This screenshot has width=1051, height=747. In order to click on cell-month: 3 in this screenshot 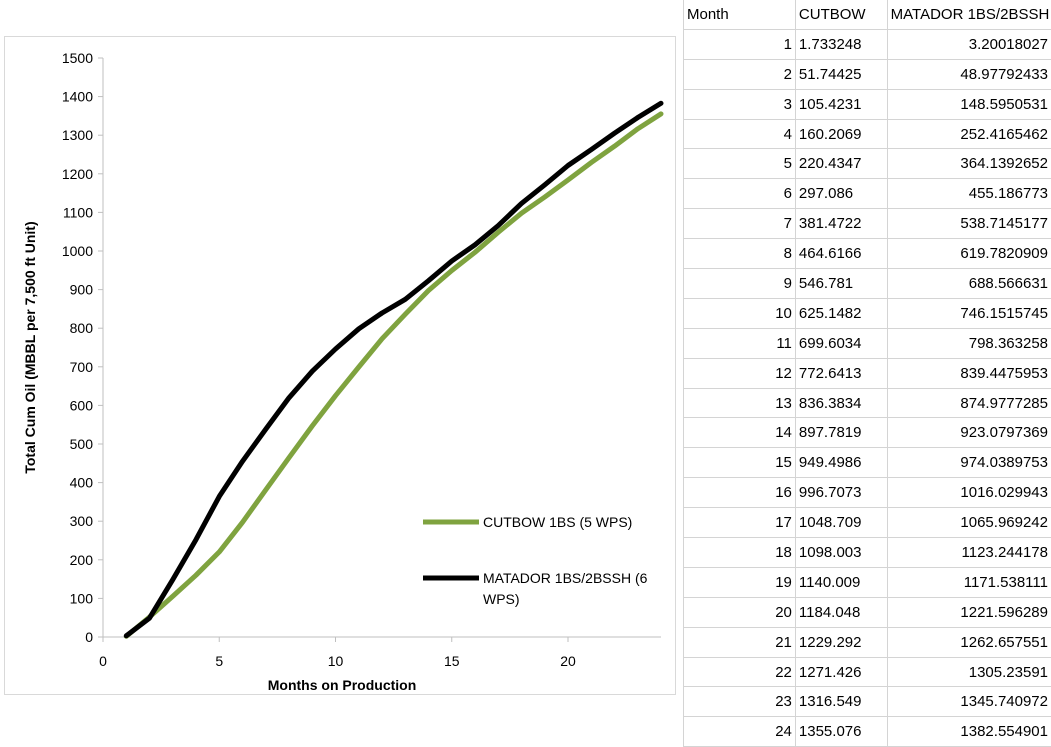, I will do `click(740, 104)`.